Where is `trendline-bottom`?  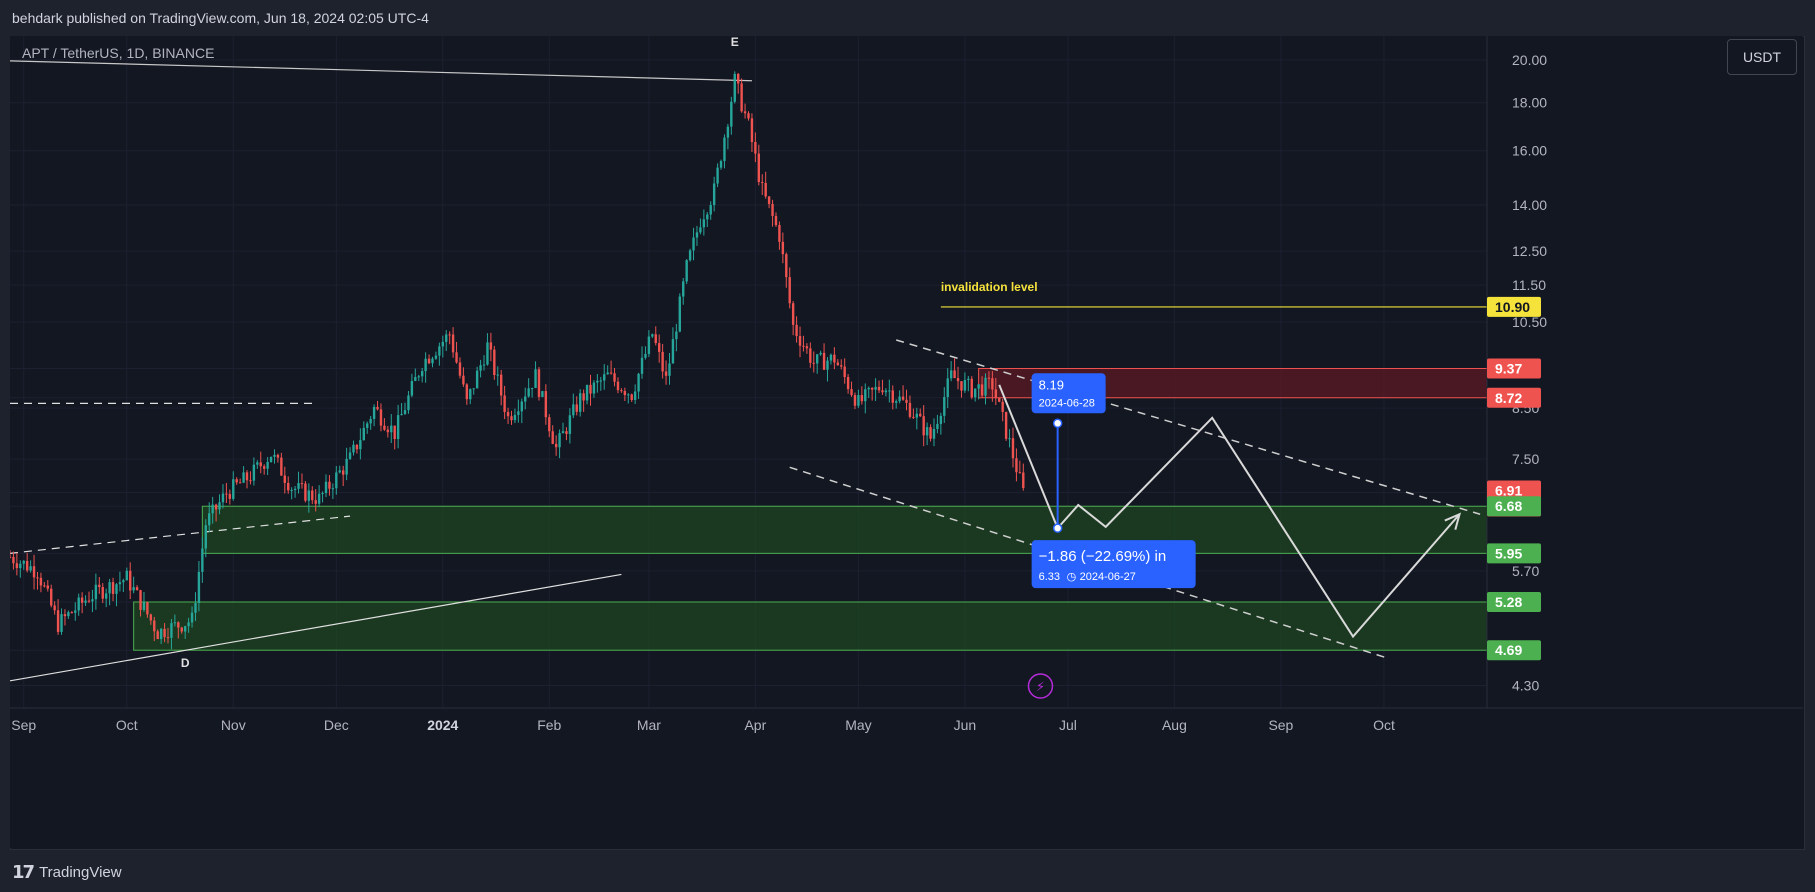
trendline-bottom is located at coordinates (316, 627).